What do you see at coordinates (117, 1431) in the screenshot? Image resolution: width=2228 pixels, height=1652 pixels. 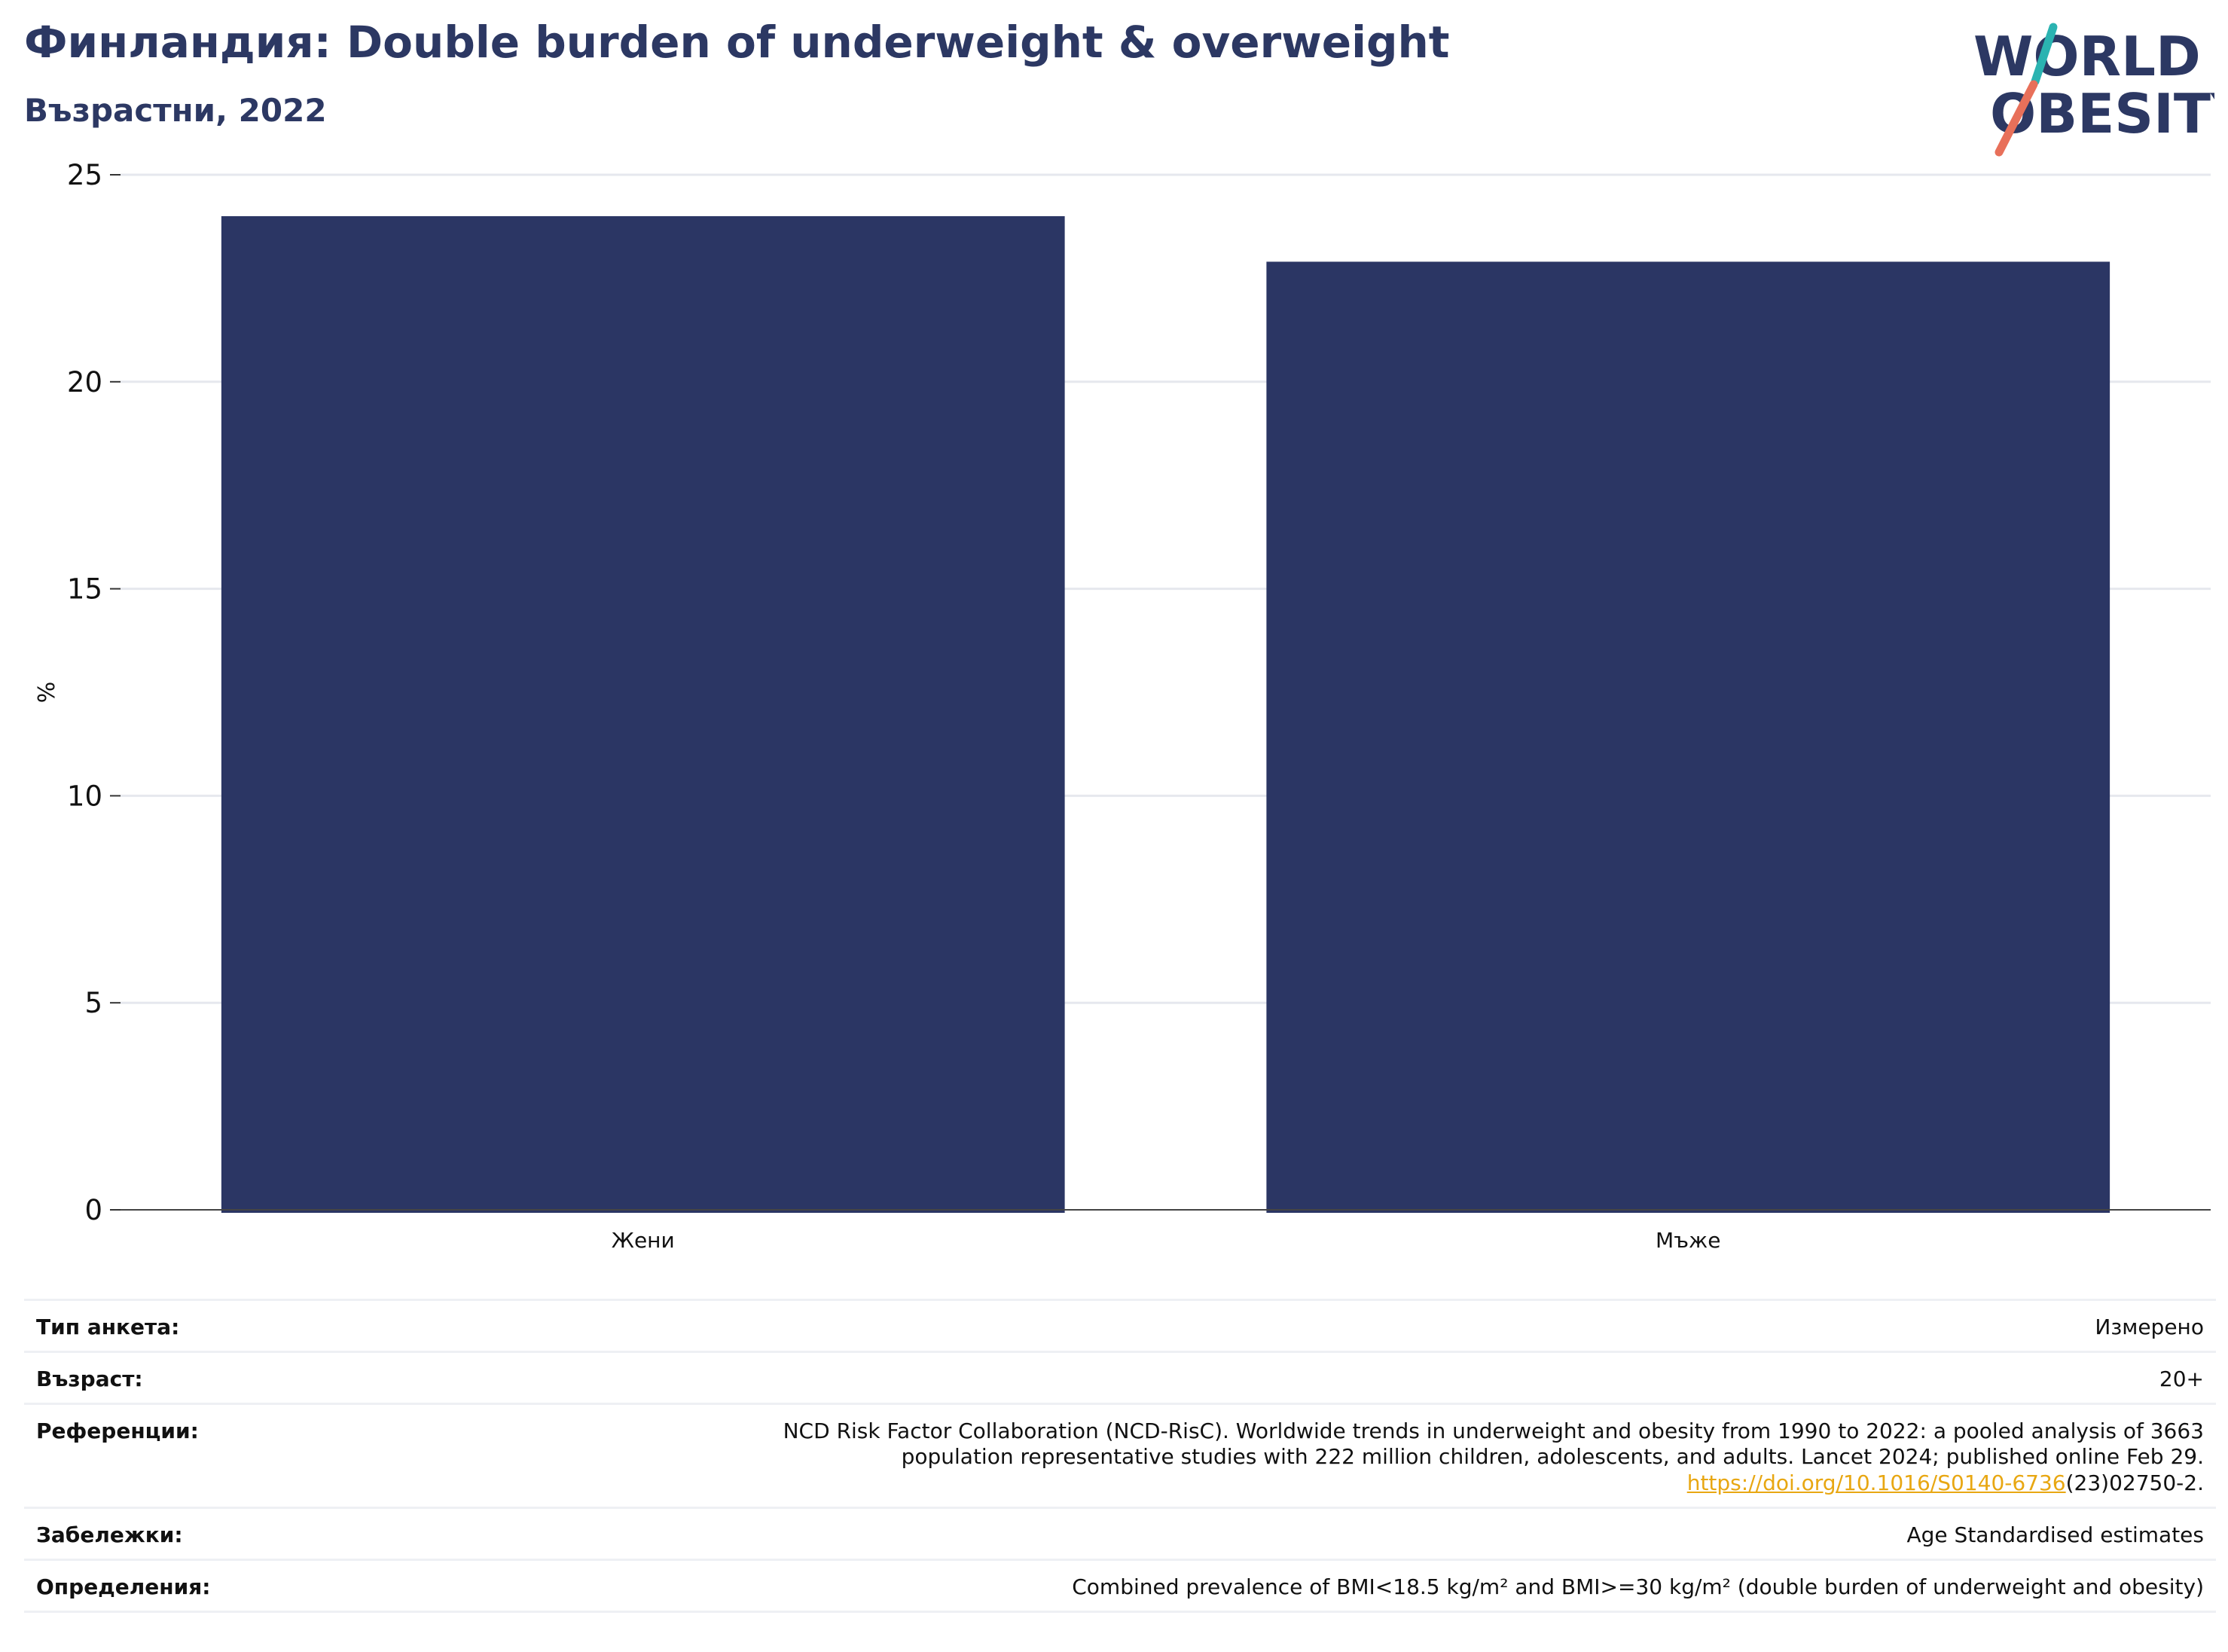 I see `references-label: Референции:` at bounding box center [117, 1431].